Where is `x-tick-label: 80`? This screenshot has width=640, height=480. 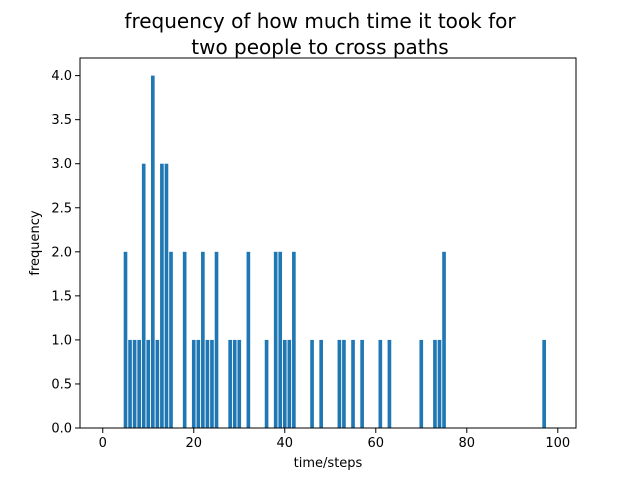 x-tick-label: 80 is located at coordinates (467, 443).